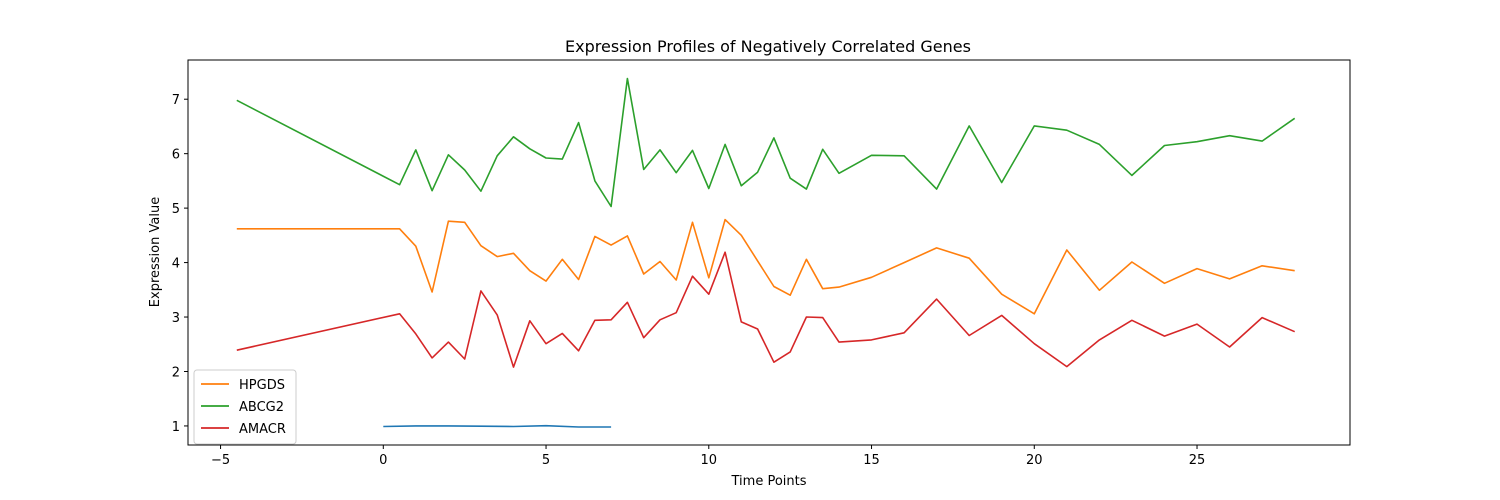 This screenshot has height=500, width=1500. I want to click on legend-label-amacr: AMACR, so click(262, 429).